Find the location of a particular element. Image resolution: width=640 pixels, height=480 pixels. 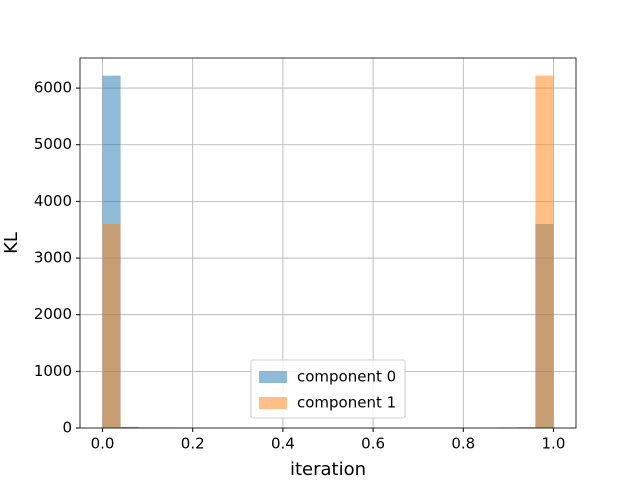

y-tick-label: 3000 is located at coordinates (53, 258).